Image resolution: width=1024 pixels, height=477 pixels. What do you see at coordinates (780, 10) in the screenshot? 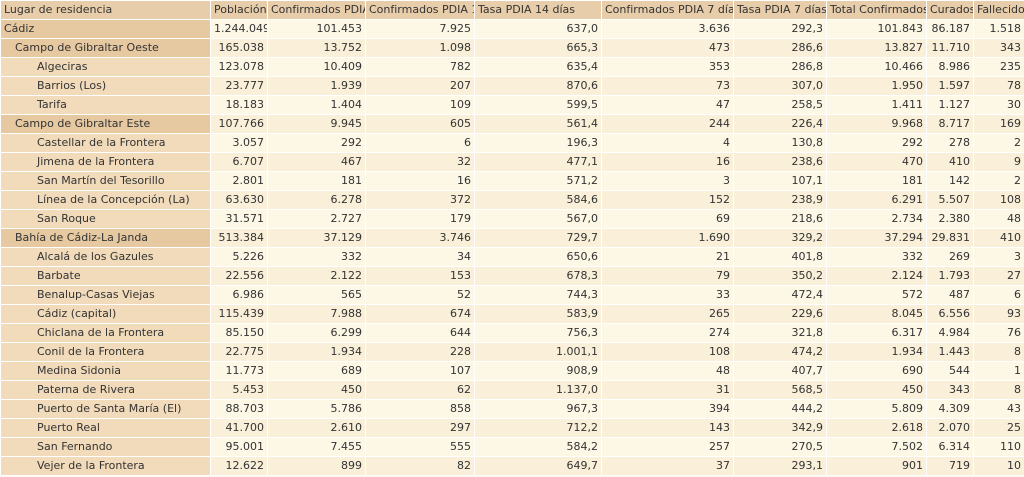
I see `column-header: Tasa PDIA 7 días` at bounding box center [780, 10].